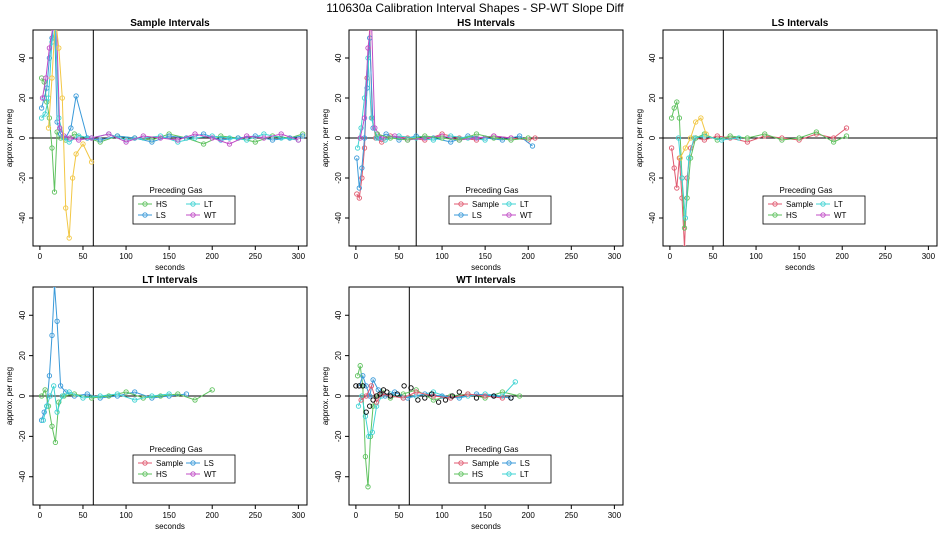  I want to click on y-tick-label: -40, so click(22, 476).